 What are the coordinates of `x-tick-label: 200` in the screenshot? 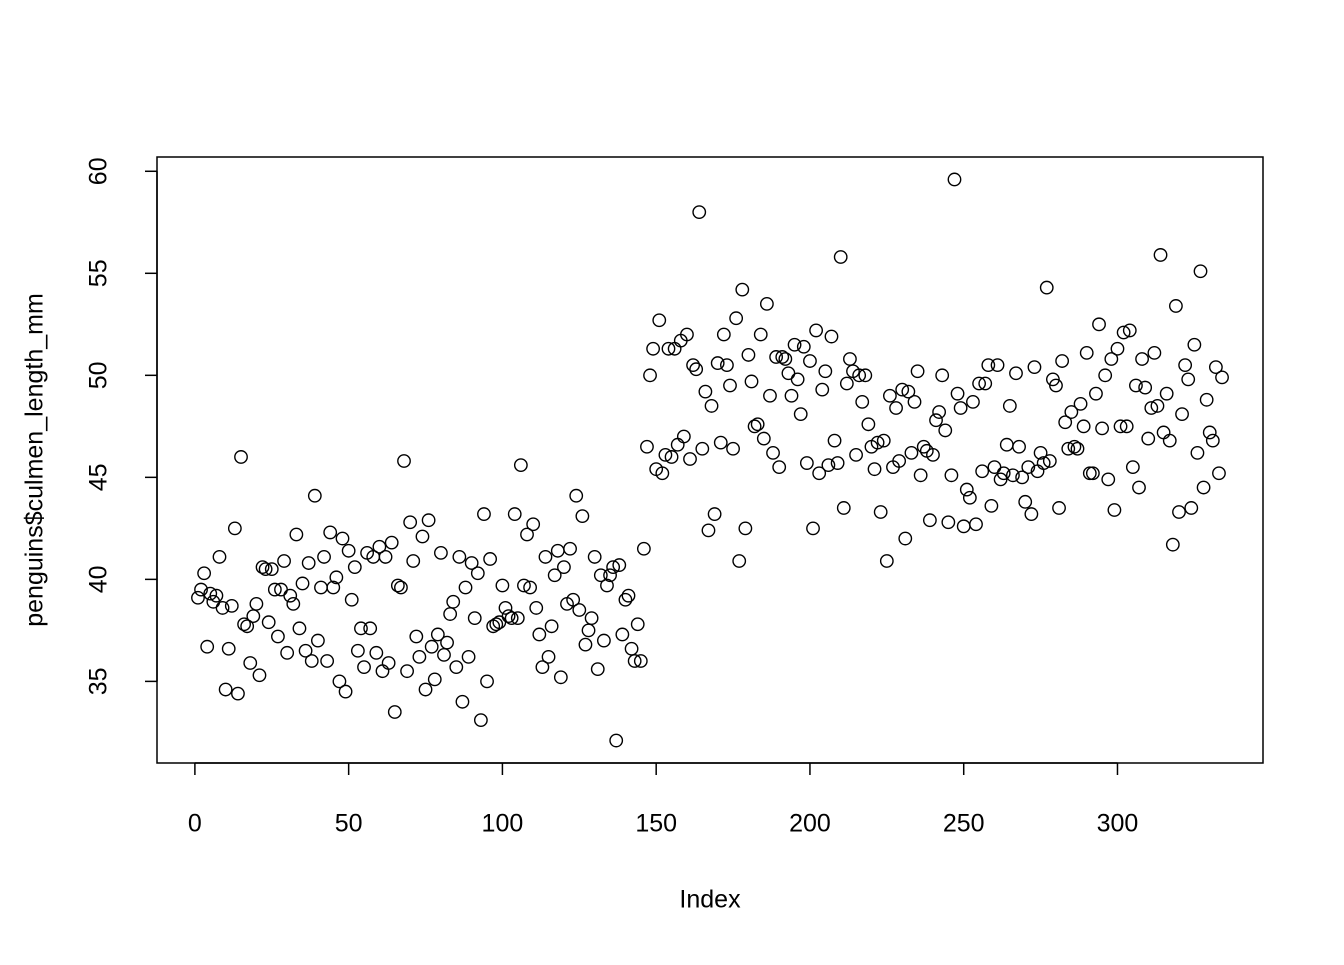 It's located at (810, 824).